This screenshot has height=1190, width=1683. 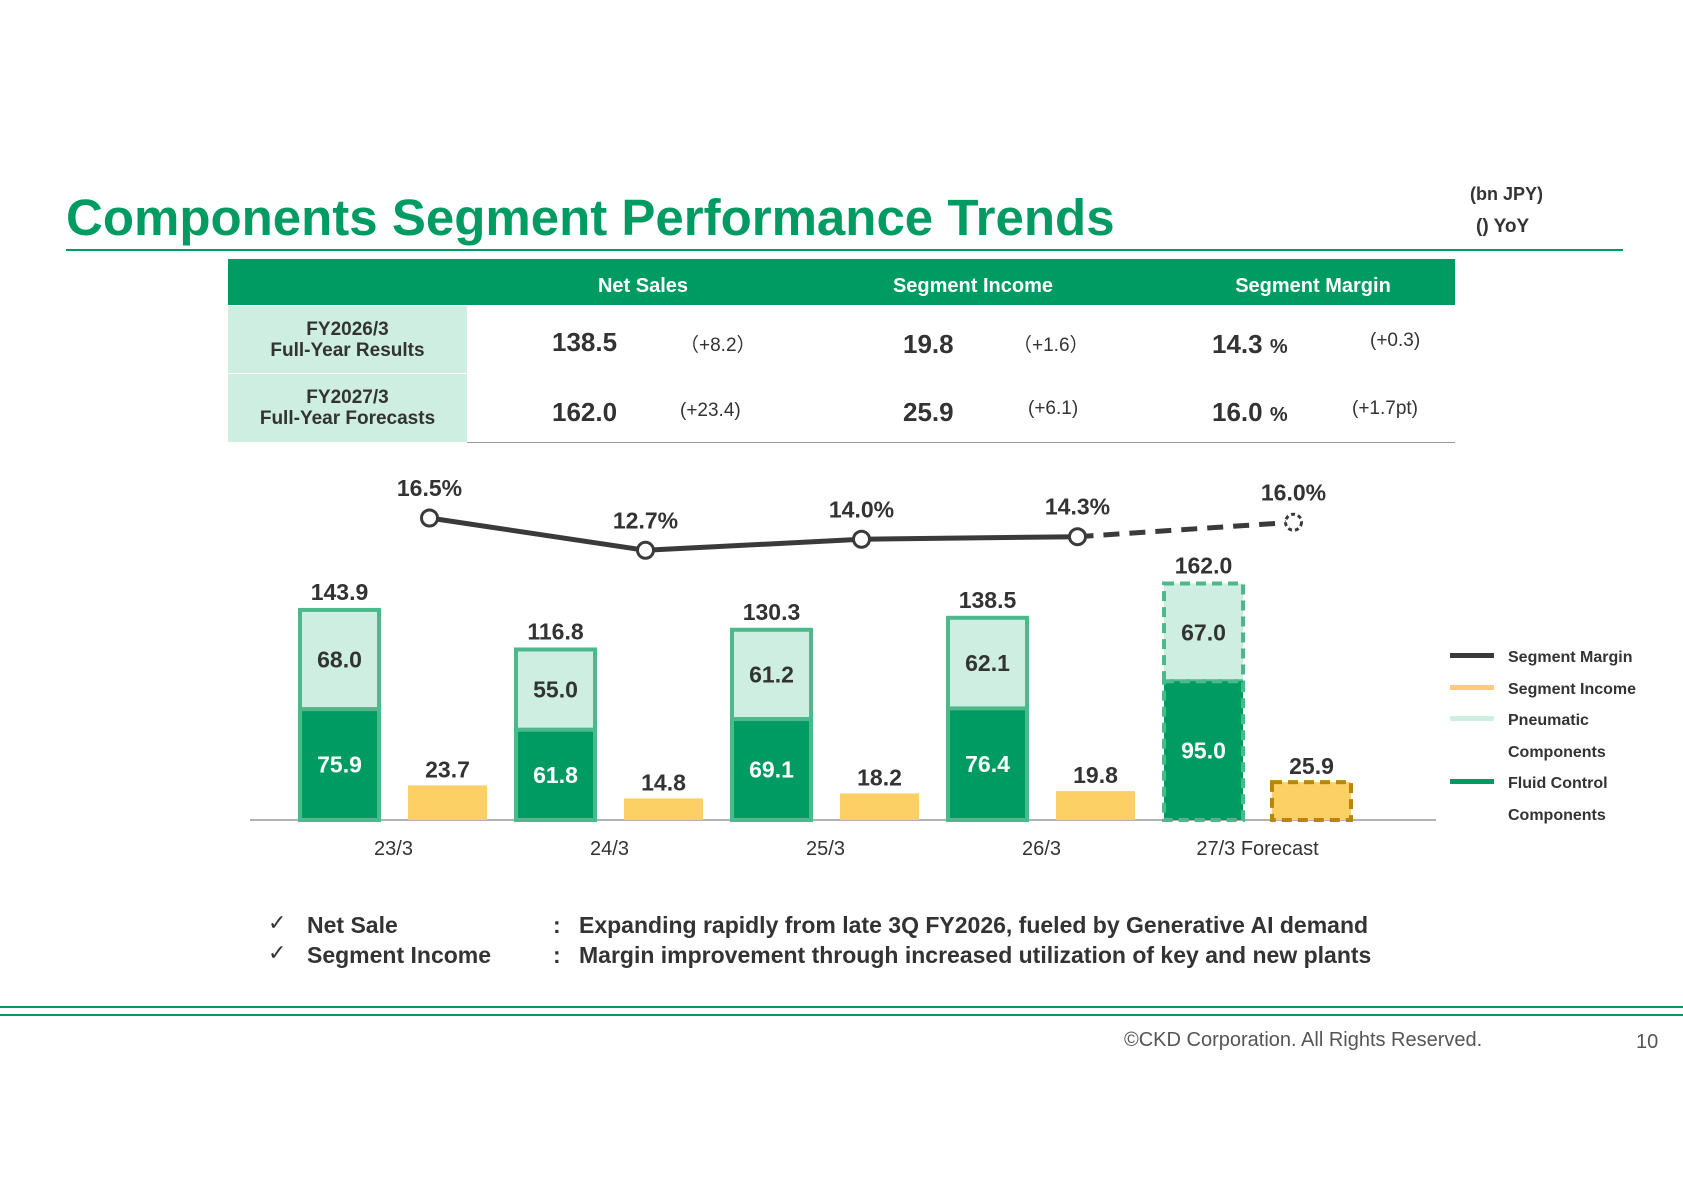 What do you see at coordinates (347, 329) in the screenshot?
I see `row-label-line1: FY2026/3` at bounding box center [347, 329].